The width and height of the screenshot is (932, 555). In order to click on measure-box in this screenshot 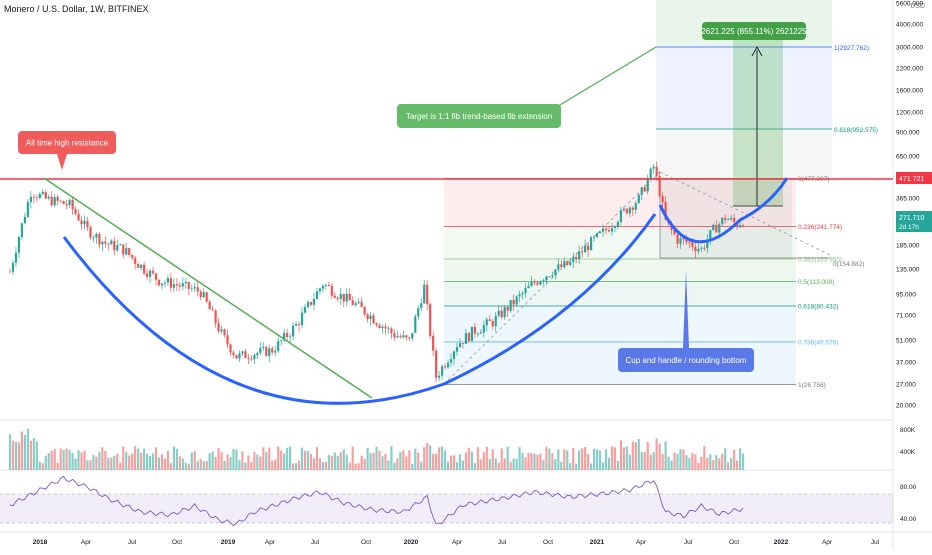, I will do `click(758, 123)`.